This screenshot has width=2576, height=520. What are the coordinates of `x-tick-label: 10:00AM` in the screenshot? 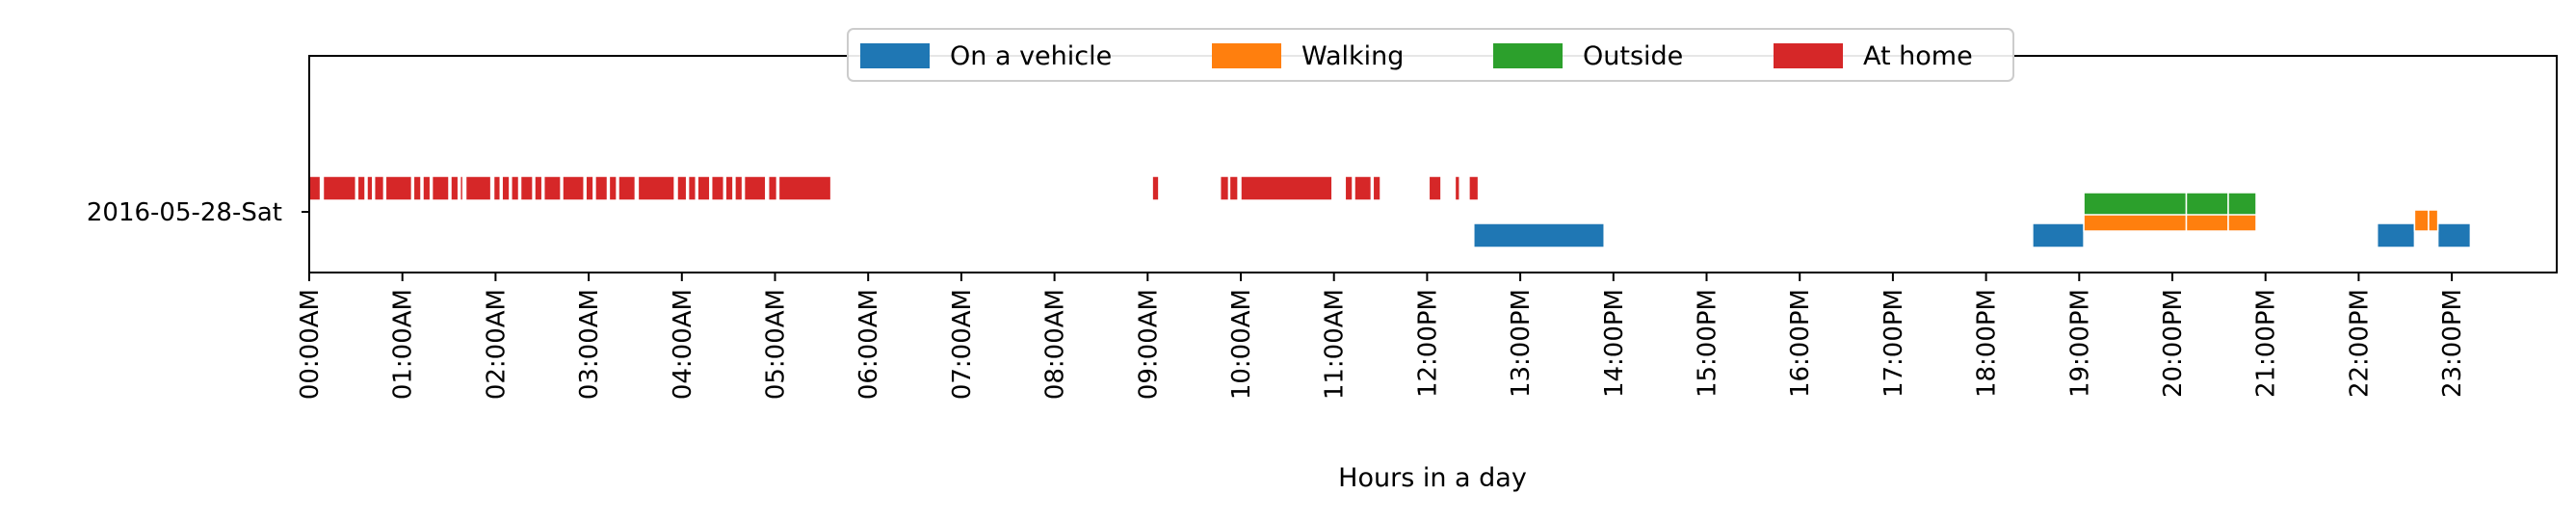 It's located at (1242, 345).